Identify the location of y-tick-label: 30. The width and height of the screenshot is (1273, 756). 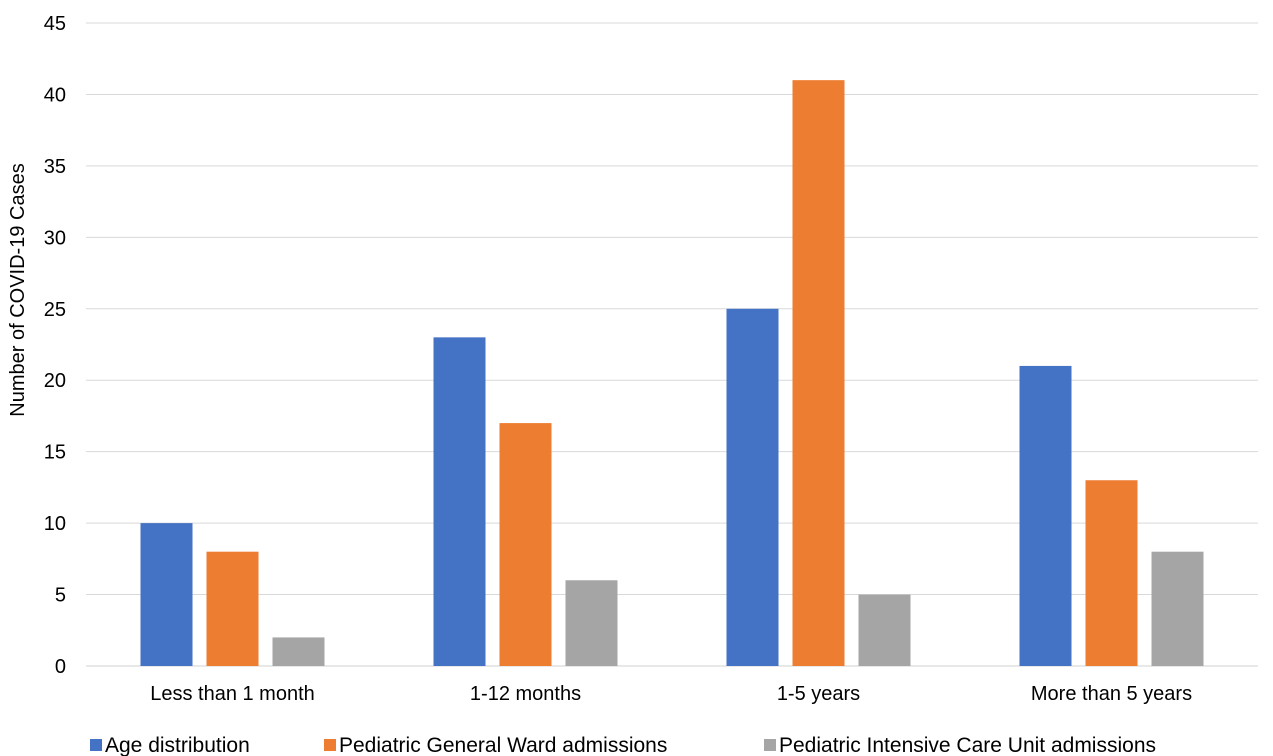
(55, 238).